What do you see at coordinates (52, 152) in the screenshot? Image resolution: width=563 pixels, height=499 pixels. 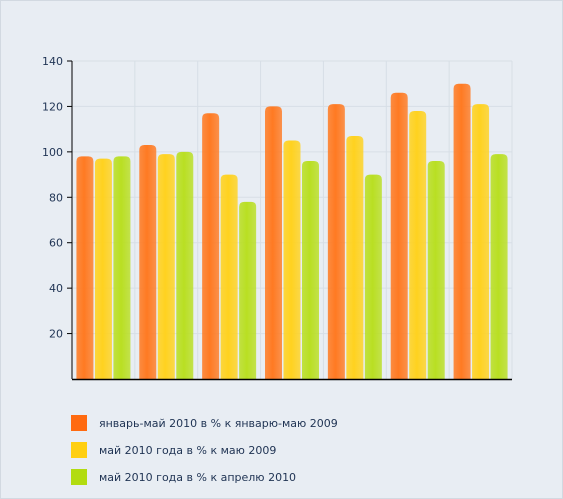 I see `y-tick-label: 100` at bounding box center [52, 152].